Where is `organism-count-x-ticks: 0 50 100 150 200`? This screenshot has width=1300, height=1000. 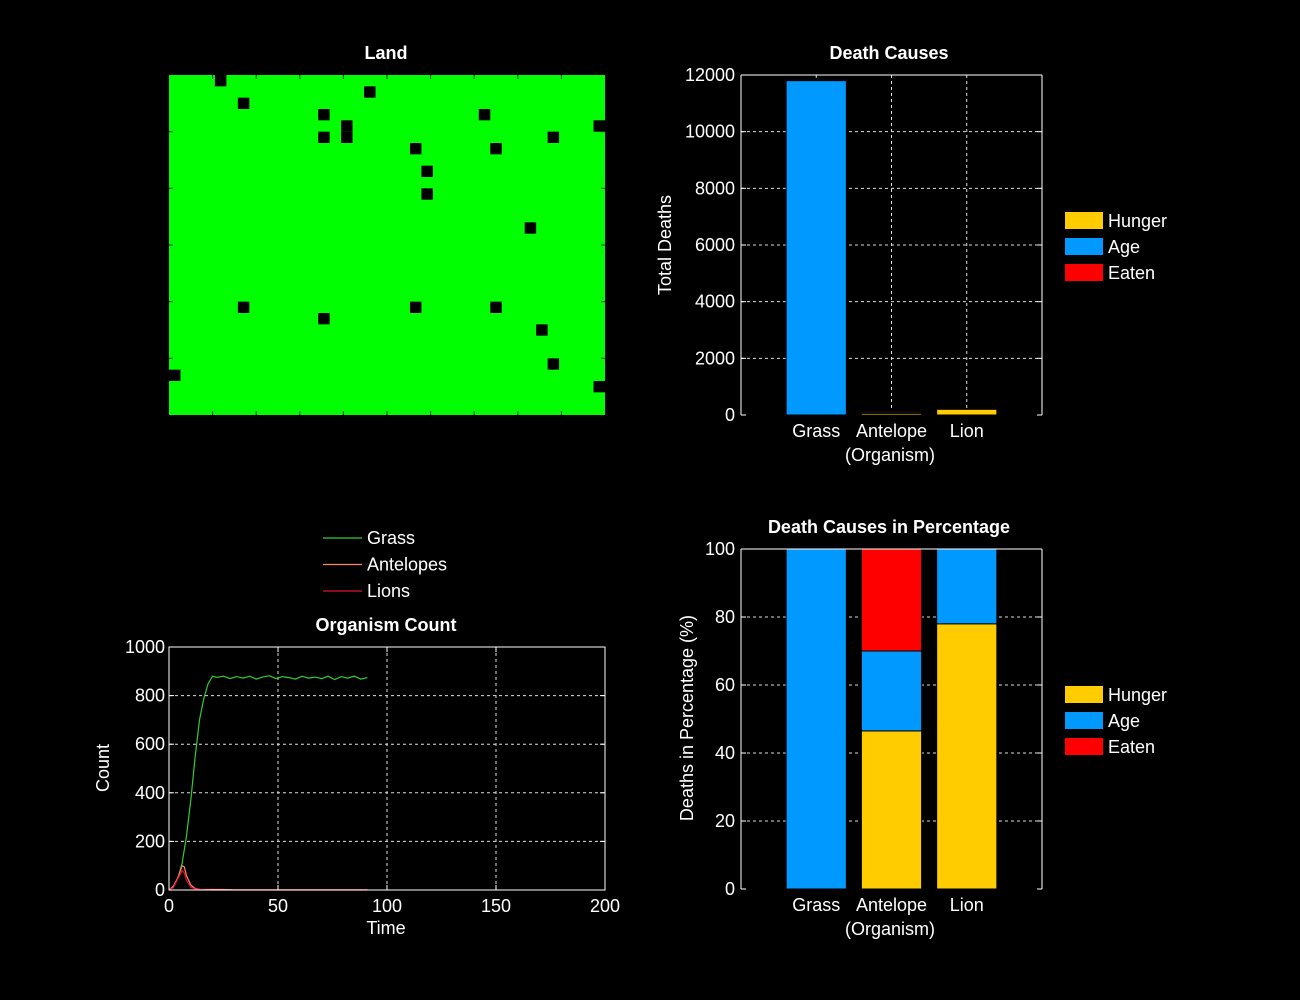
organism-count-x-ticks: 0 50 100 150 200 is located at coordinates (392, 781).